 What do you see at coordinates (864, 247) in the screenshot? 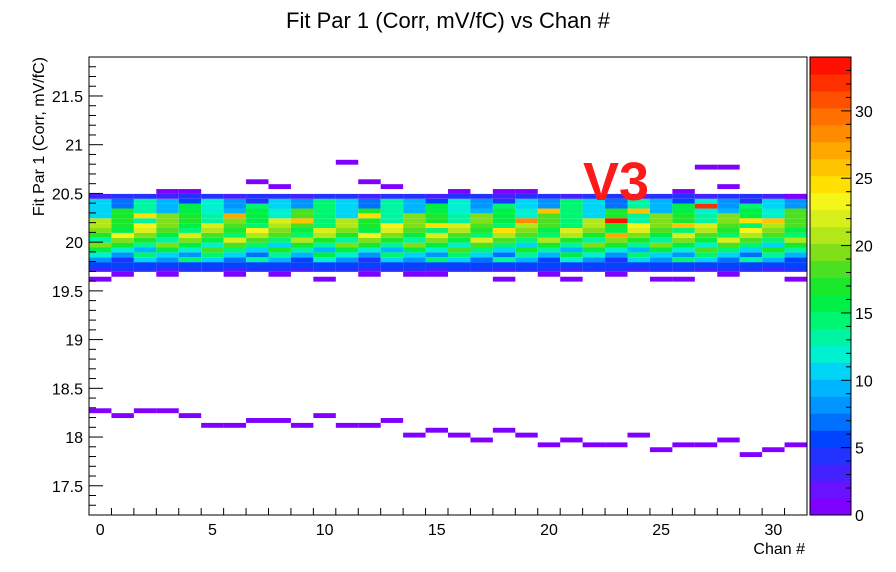
I see `color-scale-tick-label: 20` at bounding box center [864, 247].